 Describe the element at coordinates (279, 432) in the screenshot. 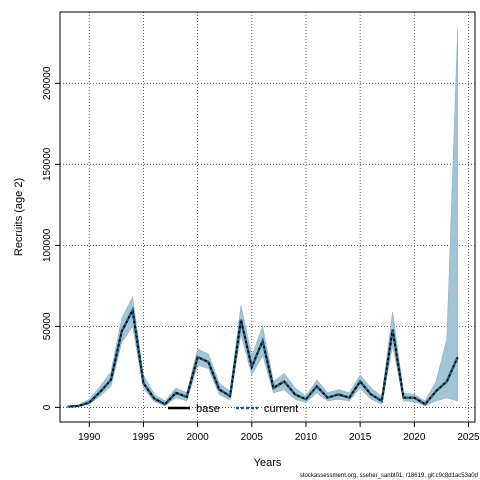

I see `x-axis: 1990 1995 2000 2005 2010 2015 2020 2025` at that location.